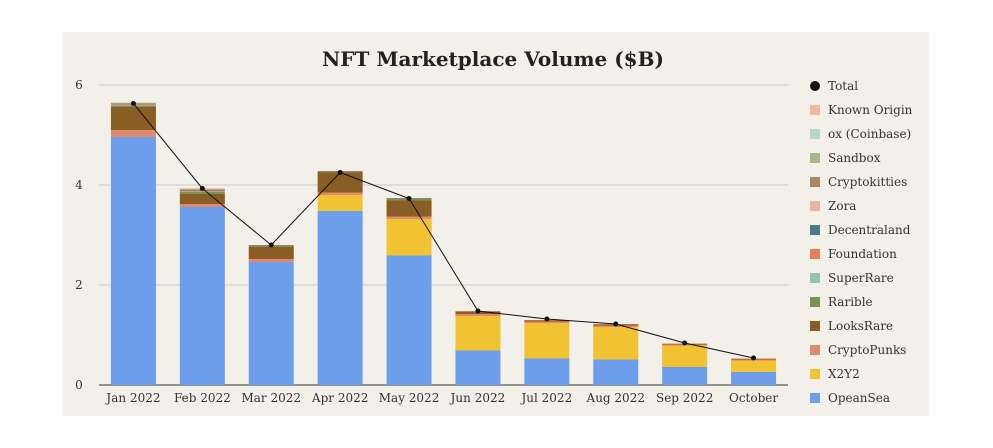 The height and width of the screenshot is (448, 993). Describe the element at coordinates (753, 398) in the screenshot. I see `x-tick-label: October` at that location.